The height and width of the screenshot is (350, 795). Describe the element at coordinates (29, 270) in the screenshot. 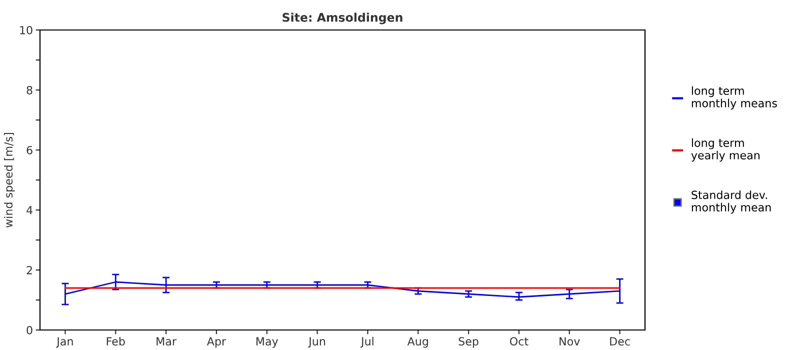

I see `y-tick-label: 2` at that location.